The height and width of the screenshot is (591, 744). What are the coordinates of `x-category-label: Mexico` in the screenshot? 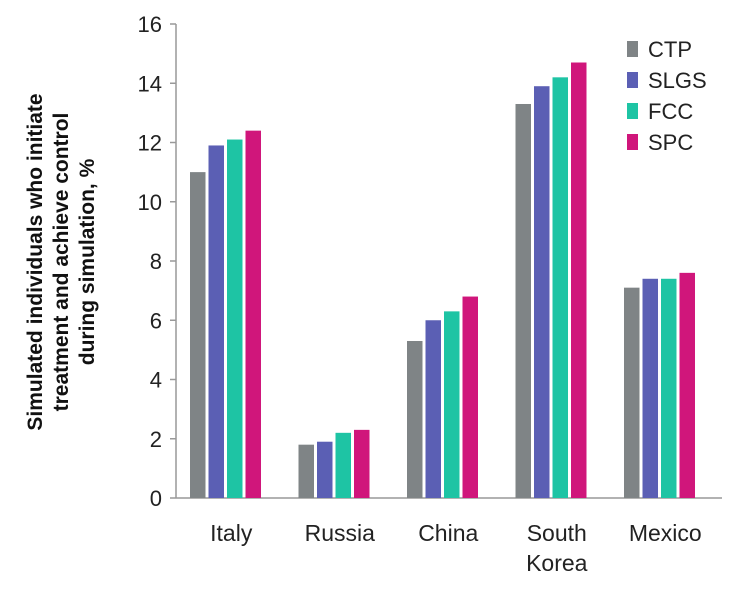 It's located at (665, 533).